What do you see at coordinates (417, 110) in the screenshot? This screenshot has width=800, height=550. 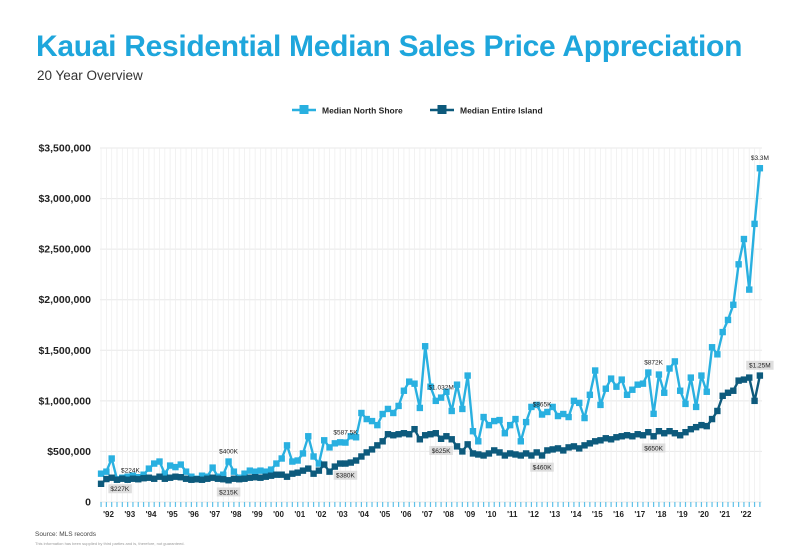 I see `legend: Median North Shore Median Entire Island` at bounding box center [417, 110].